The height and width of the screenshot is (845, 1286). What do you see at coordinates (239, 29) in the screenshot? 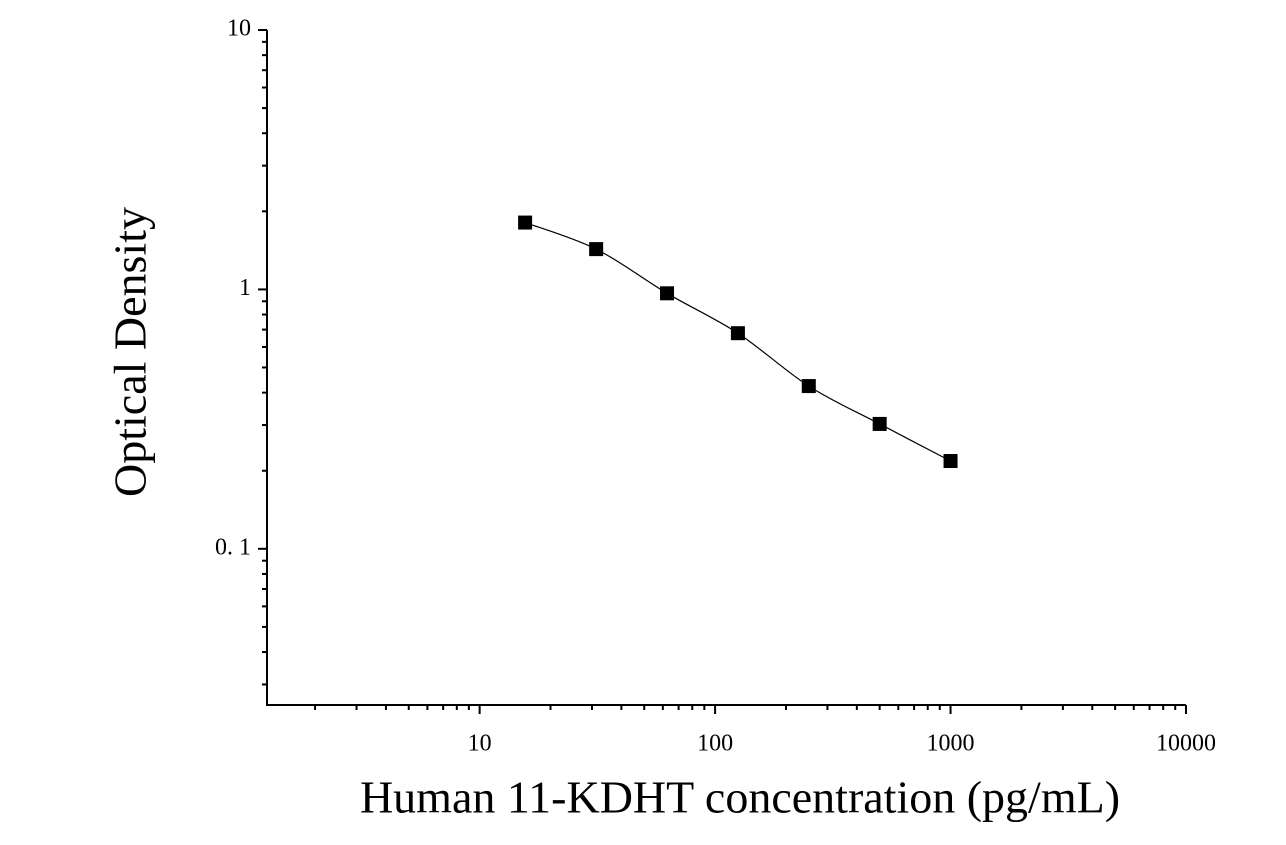
I see `y-tick-label: 10` at bounding box center [239, 29].